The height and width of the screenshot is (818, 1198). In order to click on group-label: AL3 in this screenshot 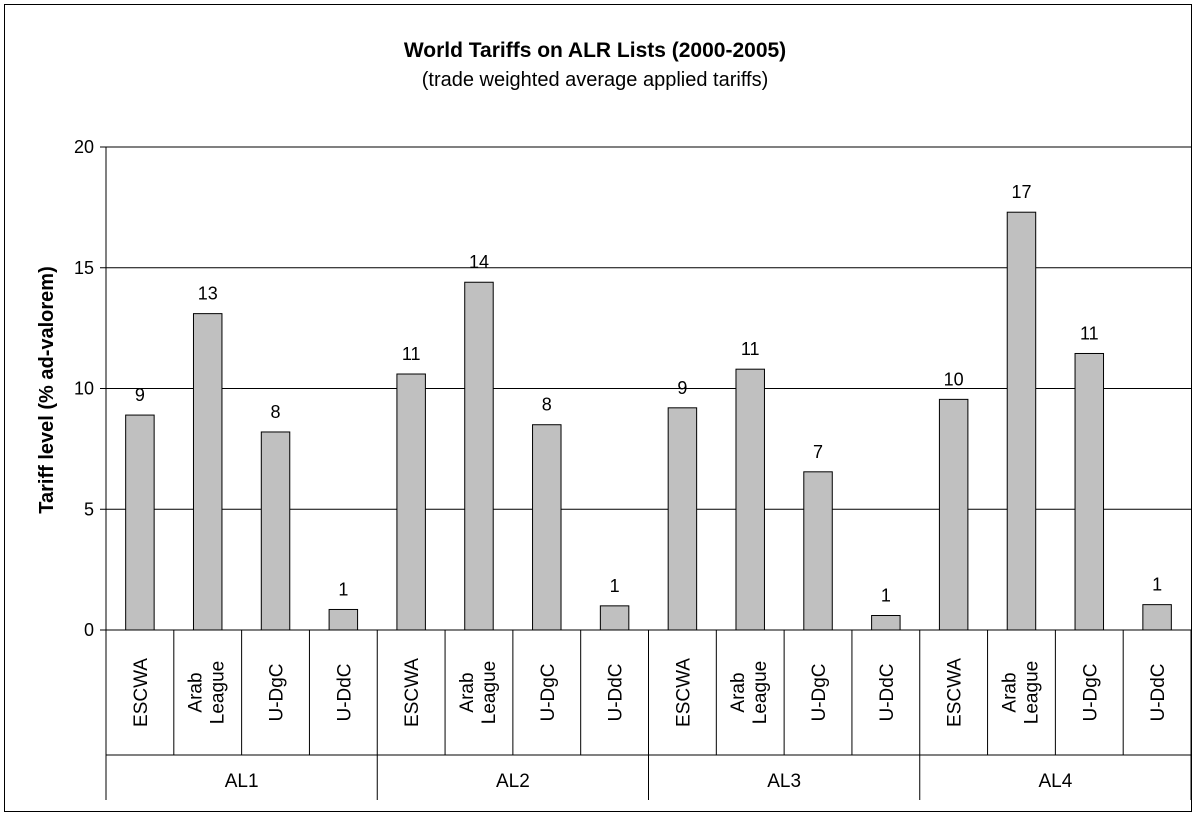, I will do `click(784, 781)`.